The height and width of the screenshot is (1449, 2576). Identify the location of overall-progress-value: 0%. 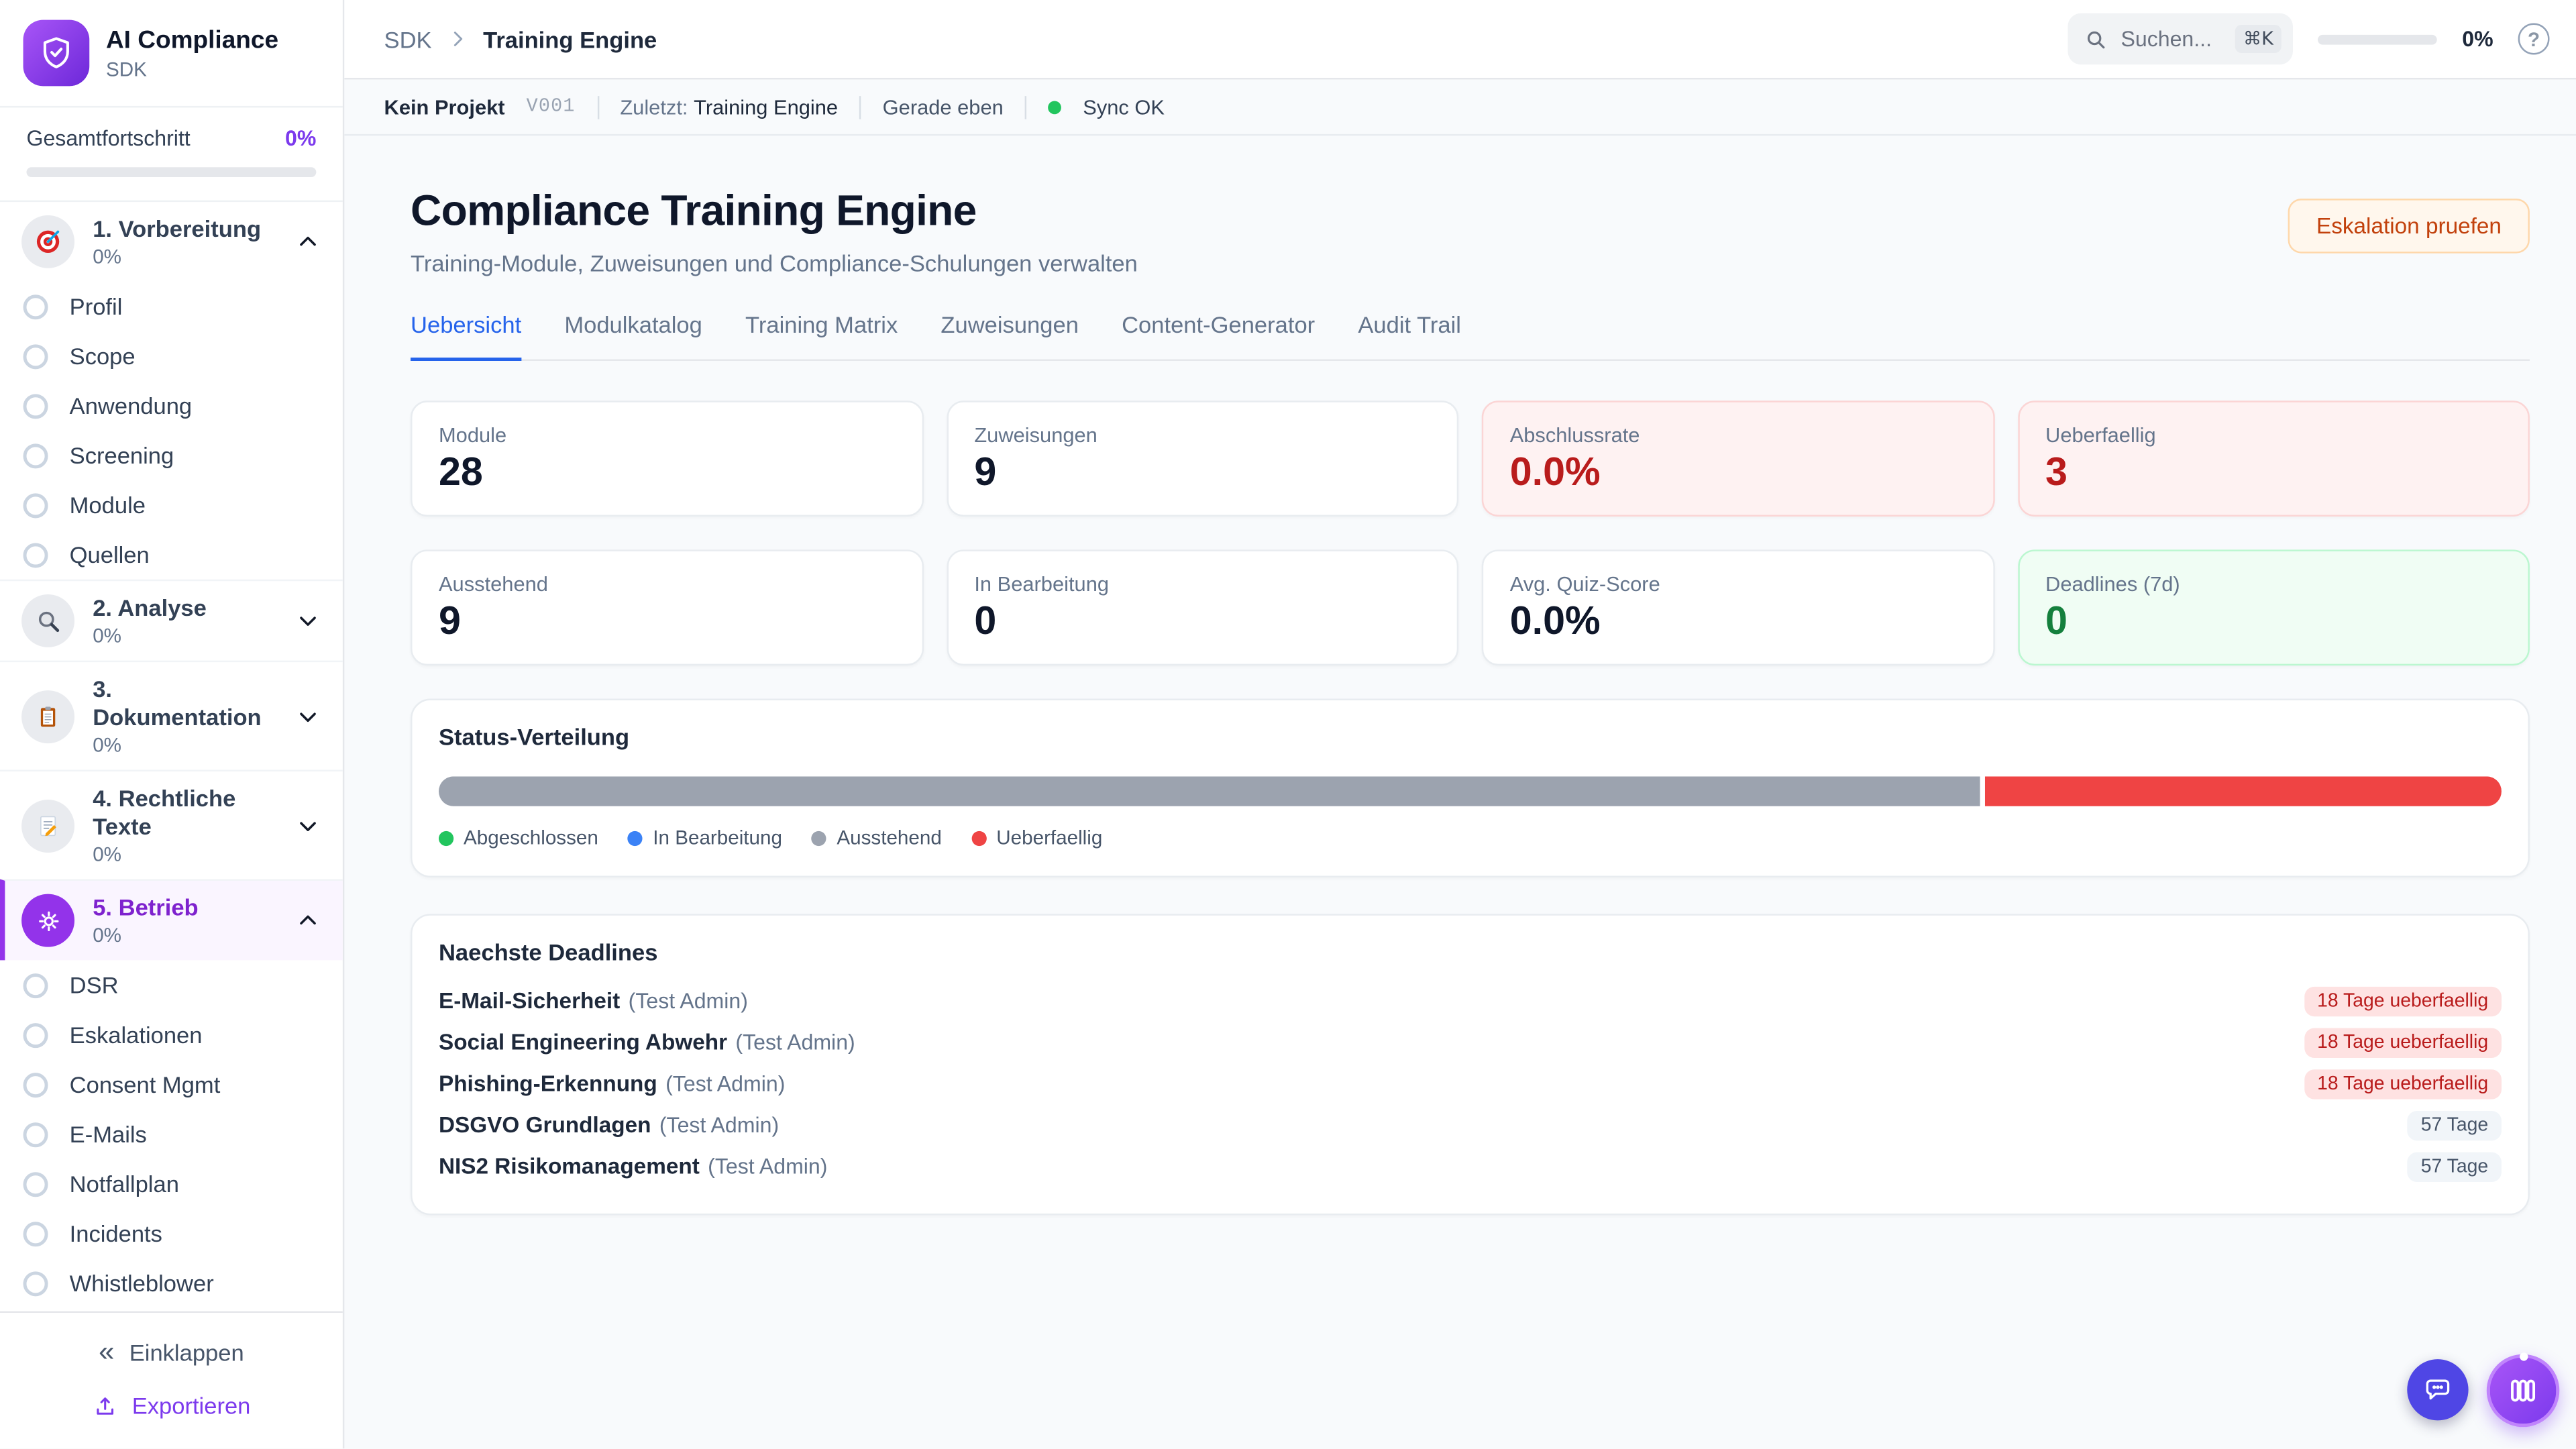
(300, 138).